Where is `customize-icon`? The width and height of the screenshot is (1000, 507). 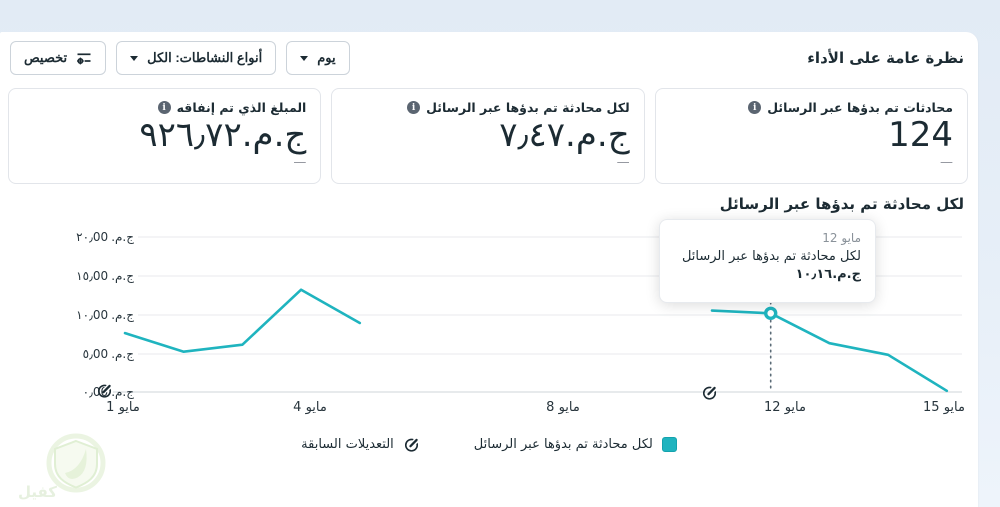
customize-icon is located at coordinates (84, 58).